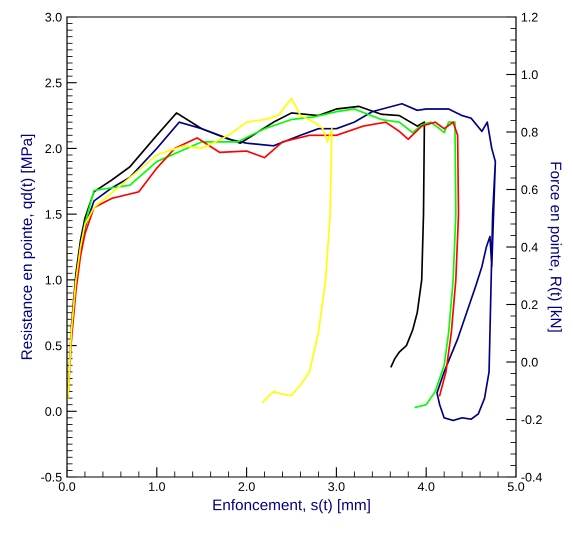 The height and width of the screenshot is (534, 573). I want to click on x-tick-label: 1.0, so click(157, 487).